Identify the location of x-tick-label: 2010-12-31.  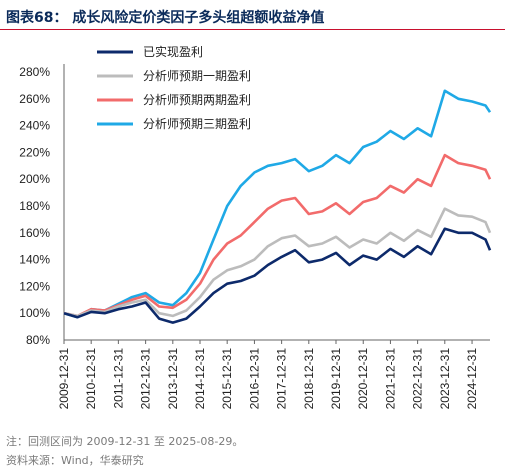
(91, 379).